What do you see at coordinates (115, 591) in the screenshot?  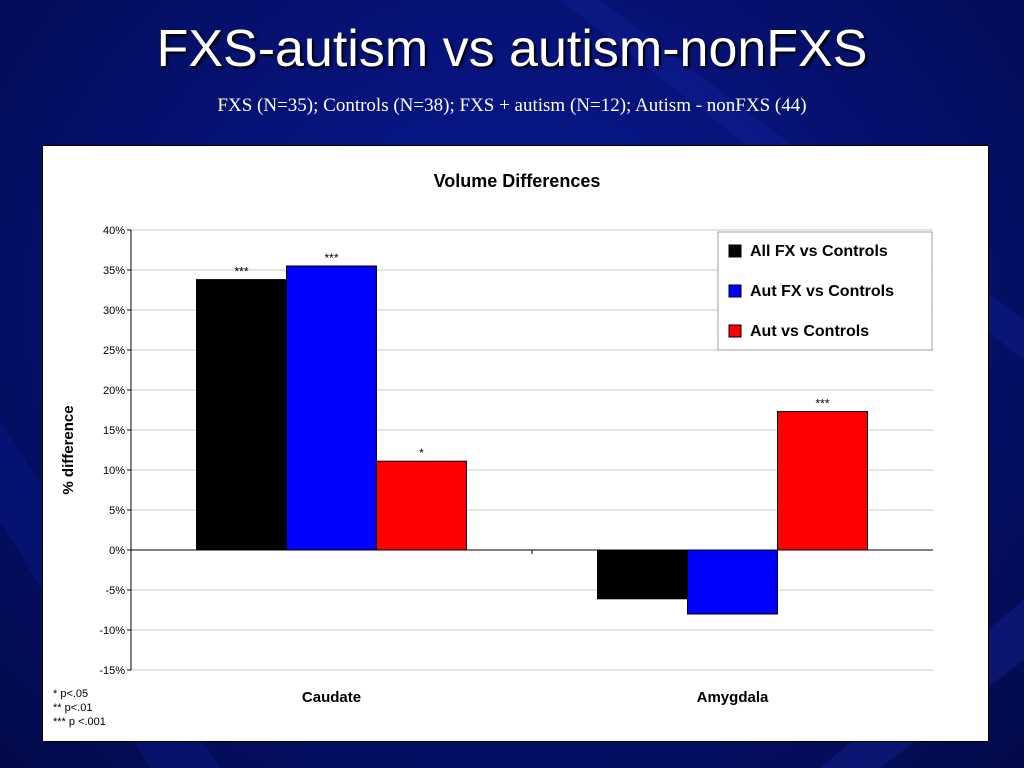 I see `y-tick-label: -5%` at bounding box center [115, 591].